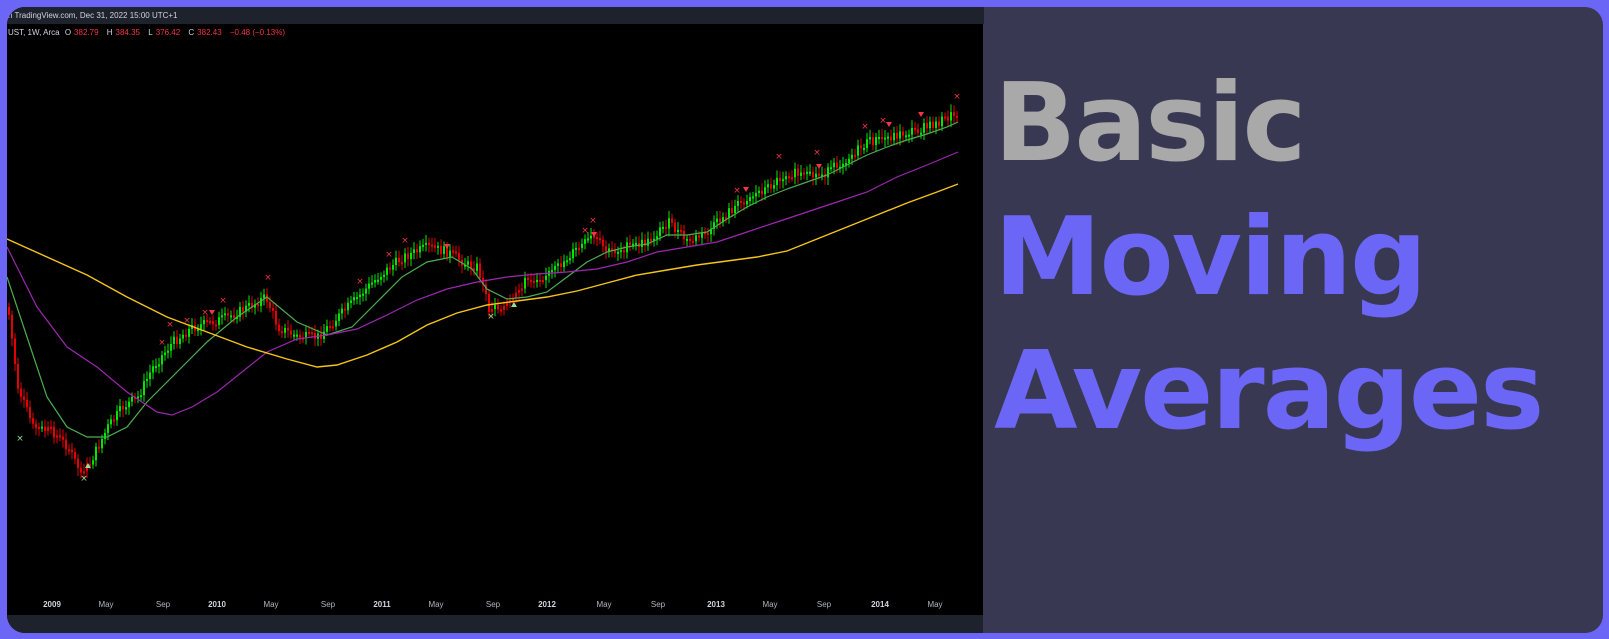  I want to click on close-value: C 382.43, so click(205, 32).